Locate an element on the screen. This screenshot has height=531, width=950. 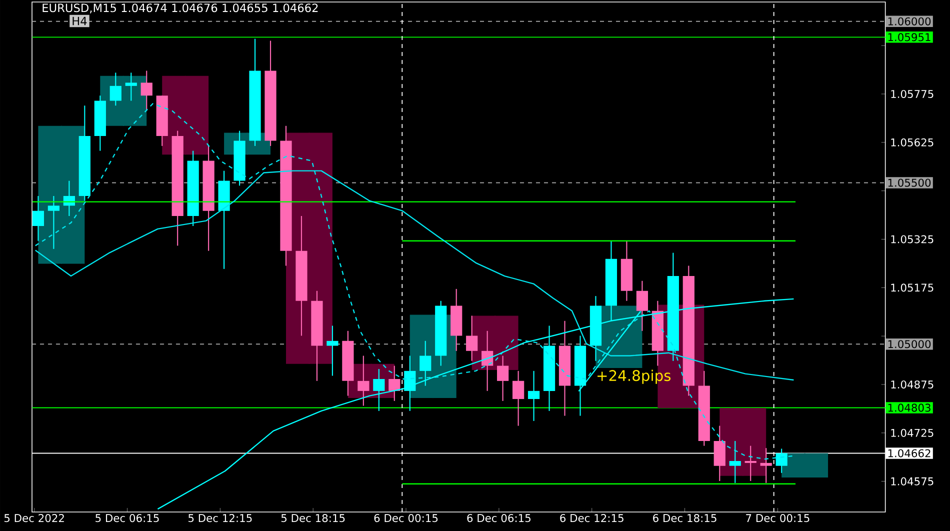
x-tick-label: 5 Dec 2022 is located at coordinates (34, 518).